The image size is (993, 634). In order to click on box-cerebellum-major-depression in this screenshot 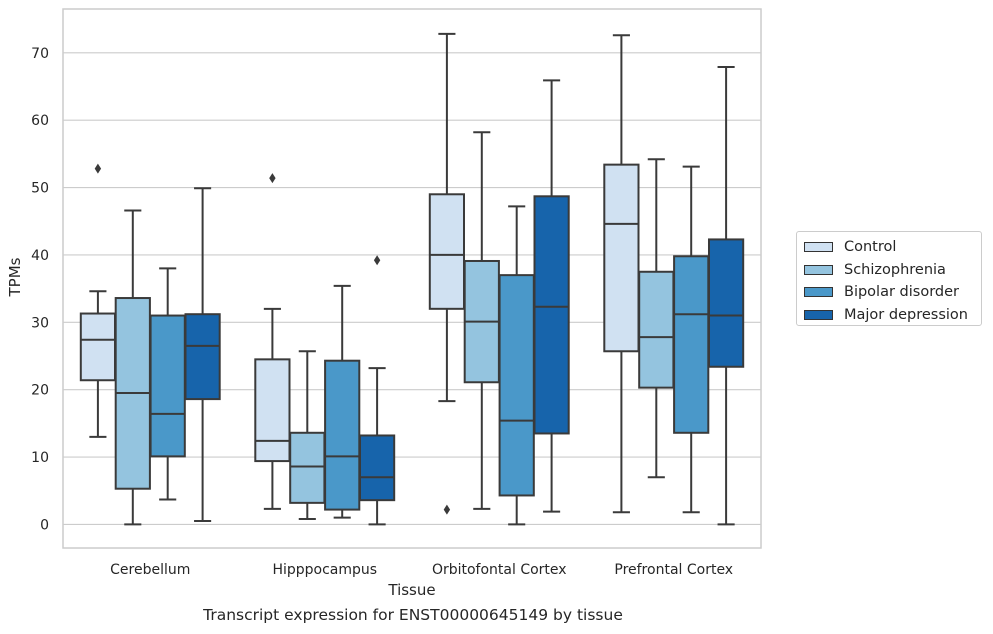, I will do `click(202, 355)`.